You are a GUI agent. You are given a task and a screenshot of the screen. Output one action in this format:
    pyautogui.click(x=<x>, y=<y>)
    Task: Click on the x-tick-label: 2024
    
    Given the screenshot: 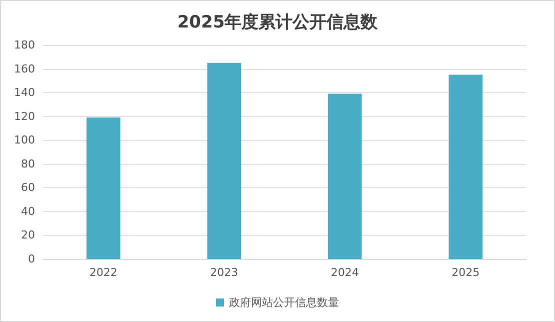 What is the action you would take?
    pyautogui.click(x=344, y=272)
    